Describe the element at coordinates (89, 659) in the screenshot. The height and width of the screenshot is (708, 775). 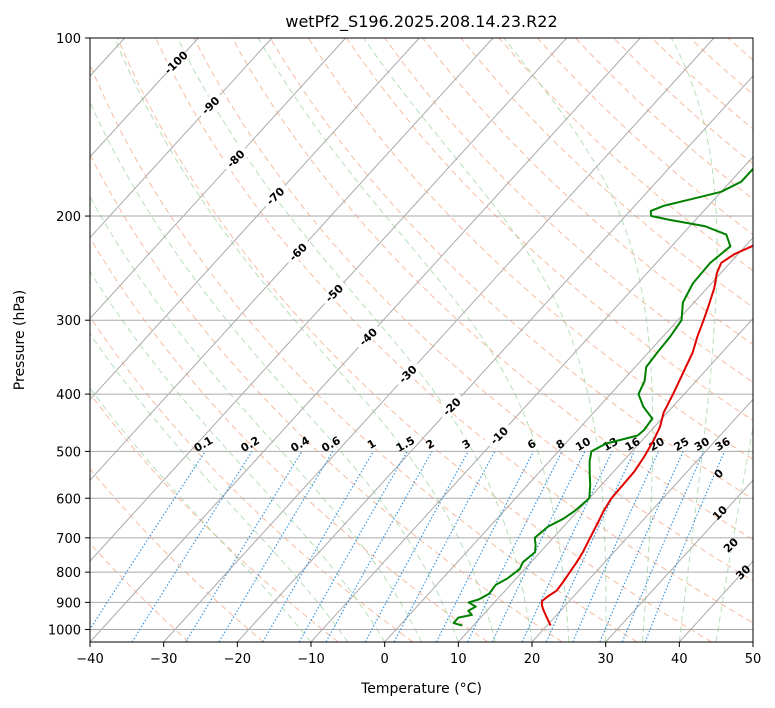
I see `x-tick-label: −40` at that location.